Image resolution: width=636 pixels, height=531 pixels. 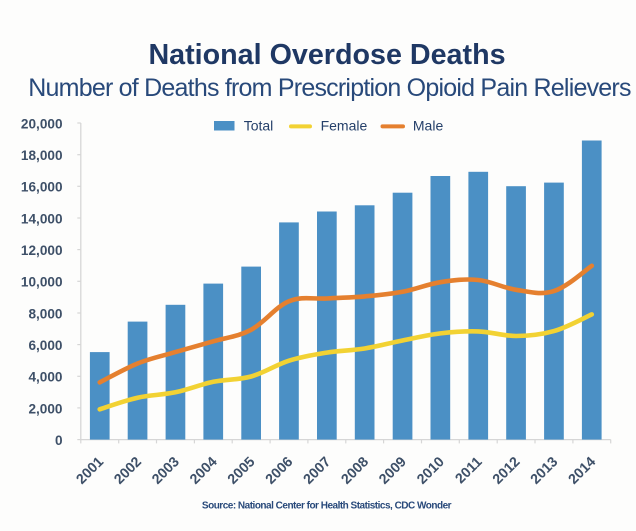 What do you see at coordinates (344, 126) in the screenshot?
I see `svg-text: Female` at bounding box center [344, 126].